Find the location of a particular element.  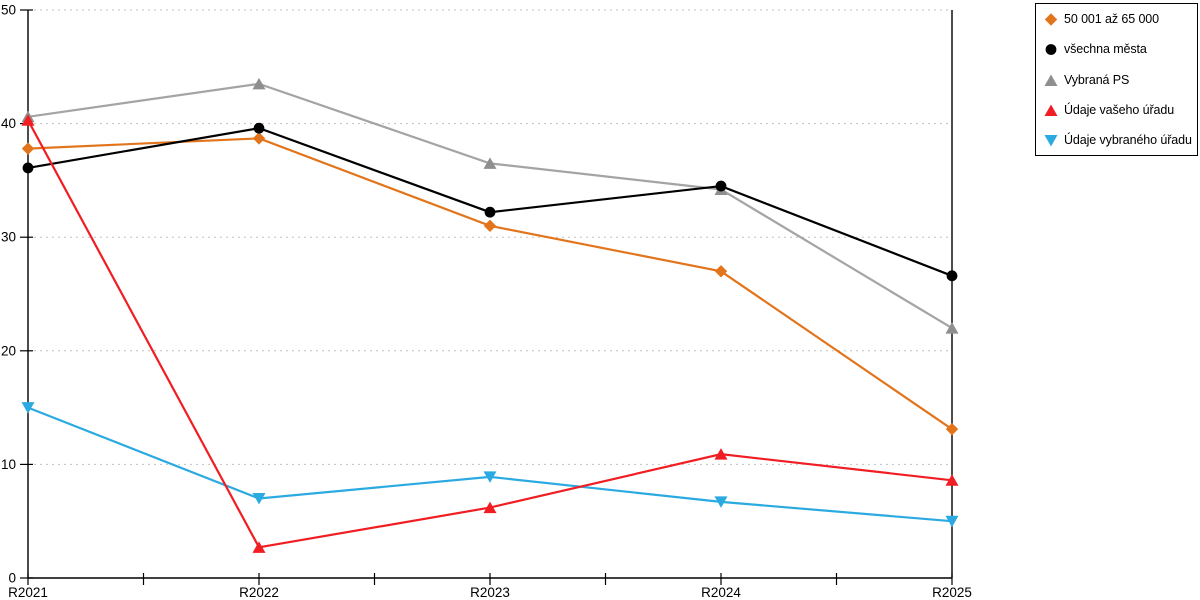

y-tick-label: 10 is located at coordinates (8, 464).